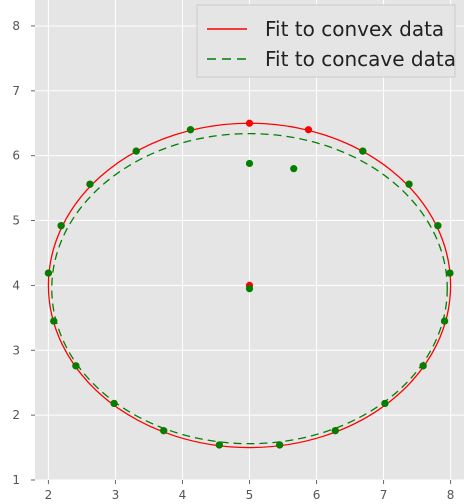 This screenshot has height=504, width=466. I want to click on y-tick-label: 2, so click(16, 415).